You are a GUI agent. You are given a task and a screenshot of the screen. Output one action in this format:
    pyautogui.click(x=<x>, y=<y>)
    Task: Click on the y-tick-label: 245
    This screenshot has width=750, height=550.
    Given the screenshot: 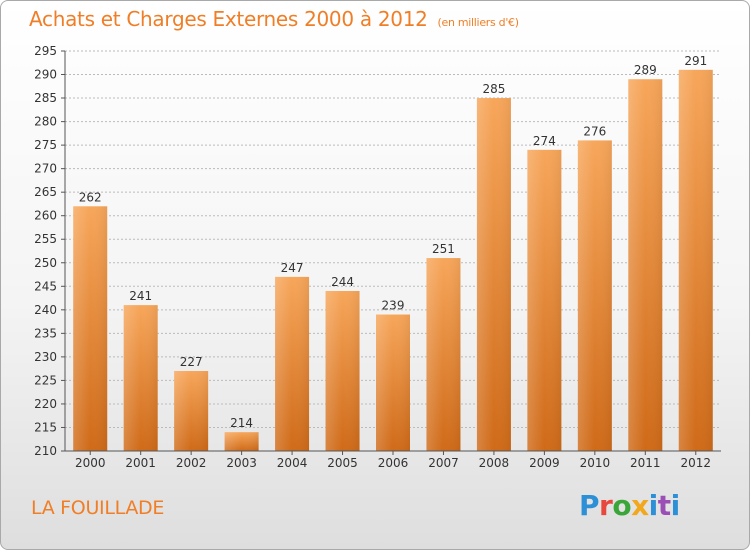 What is the action you would take?
    pyautogui.click(x=45, y=286)
    